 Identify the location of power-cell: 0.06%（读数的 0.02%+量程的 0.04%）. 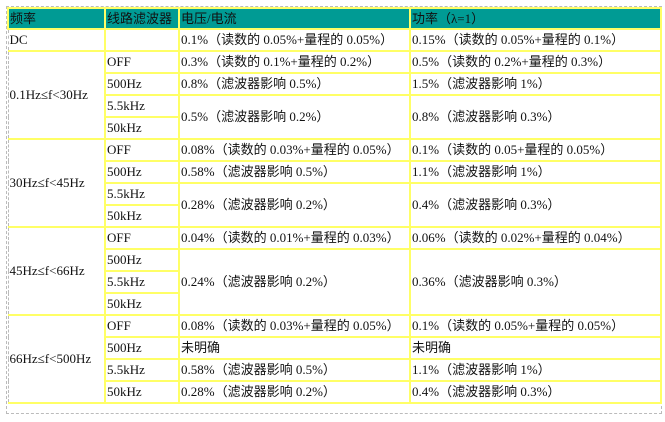
(535, 238).